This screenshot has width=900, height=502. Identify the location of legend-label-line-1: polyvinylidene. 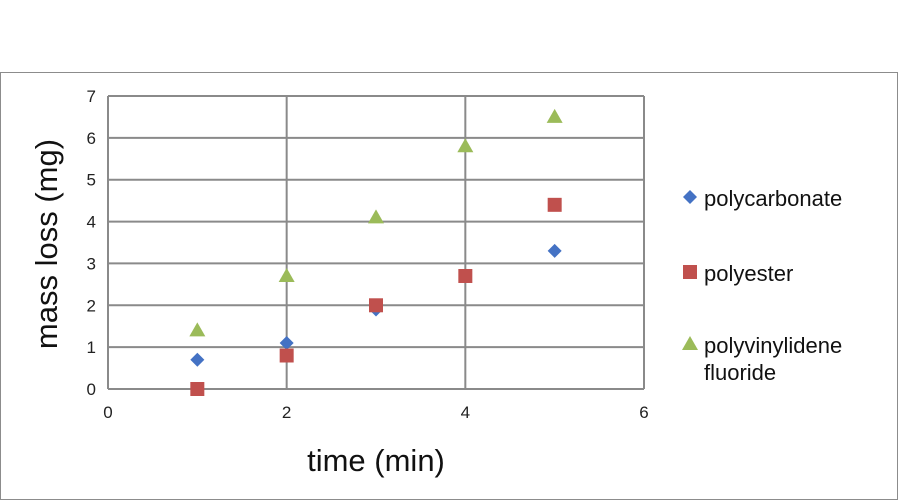
(773, 345).